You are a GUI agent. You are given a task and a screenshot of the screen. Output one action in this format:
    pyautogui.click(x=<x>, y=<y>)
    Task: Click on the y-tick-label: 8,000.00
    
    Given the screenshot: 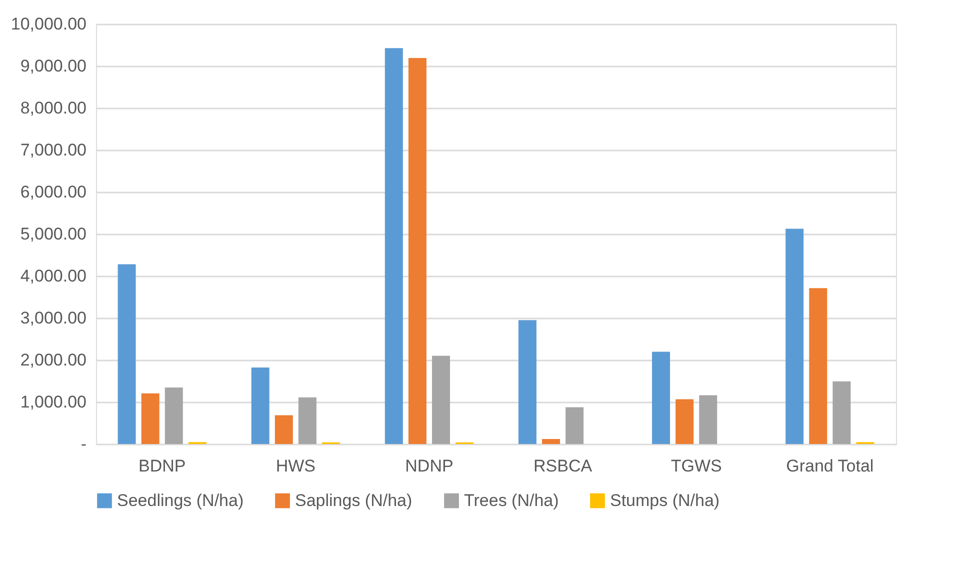 What is the action you would take?
    pyautogui.click(x=53, y=108)
    